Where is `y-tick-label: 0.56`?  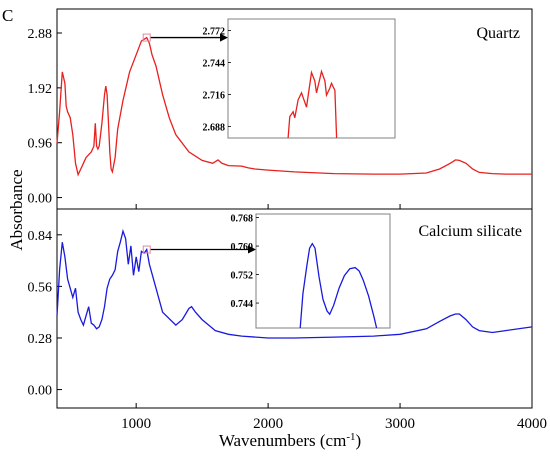
y-tick-label: 0.56 is located at coordinates (40, 287).